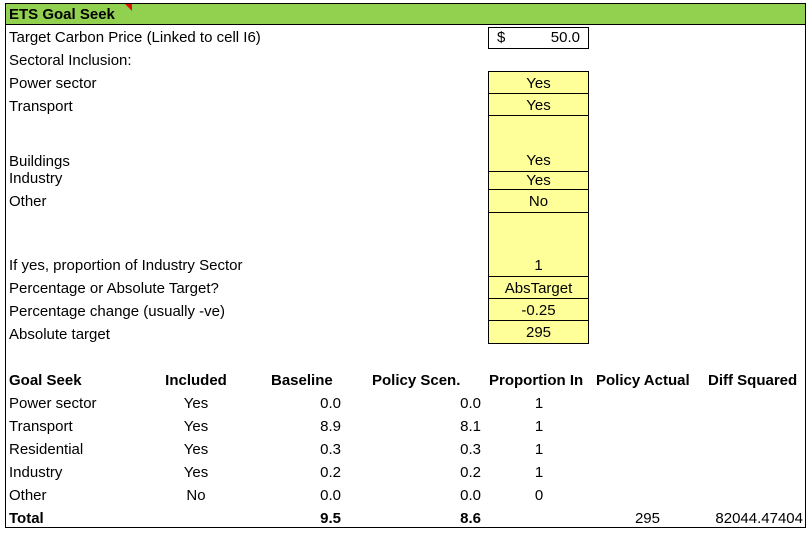 The image size is (812, 533). I want to click on total-diff-squared: 82044.47404, so click(759, 518).